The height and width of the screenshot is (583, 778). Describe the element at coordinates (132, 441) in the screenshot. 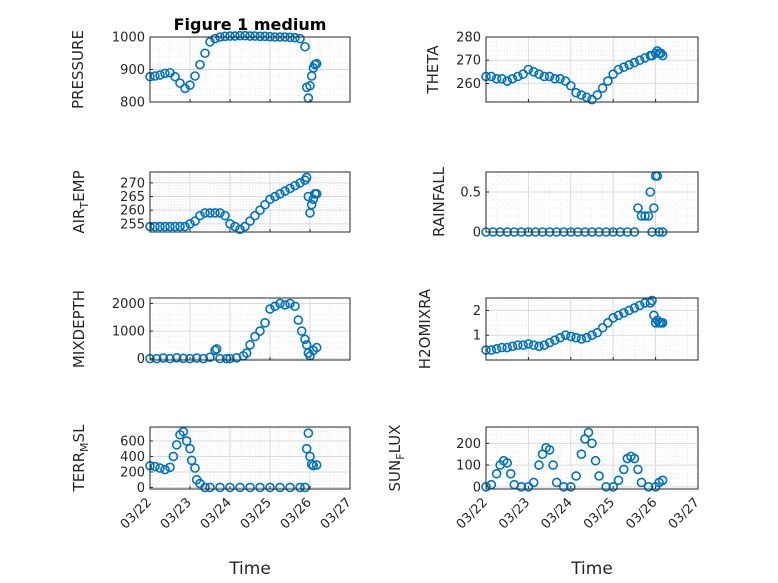

I see `y-tick-label: 600` at that location.